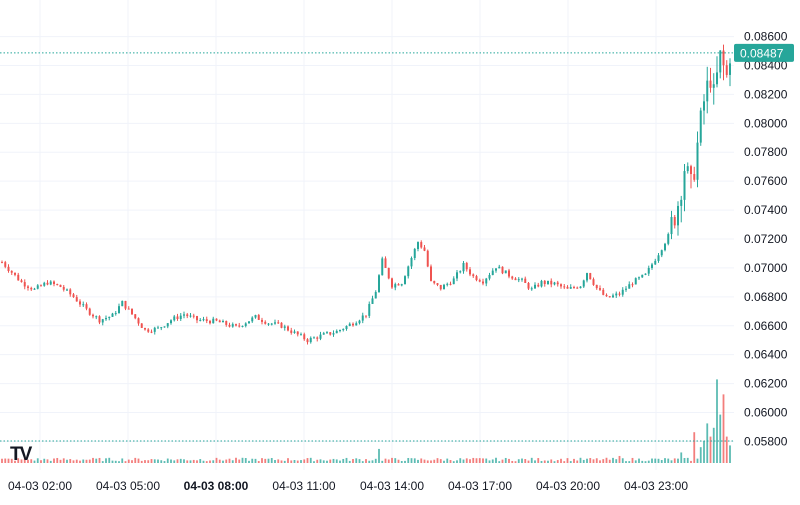 The width and height of the screenshot is (800, 505). I want to click on price-tick-label: 0.06600, so click(766, 326).